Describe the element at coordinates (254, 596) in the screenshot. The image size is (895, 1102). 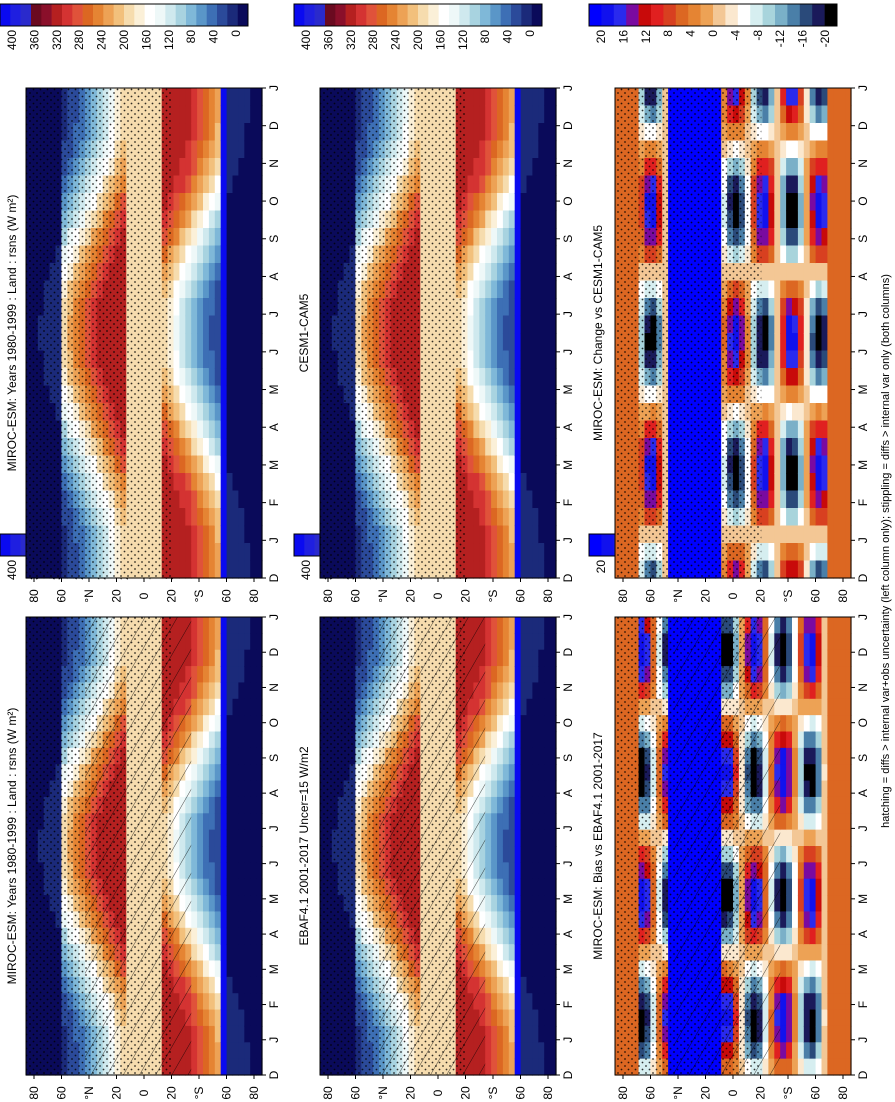
I see `lat-tick-label: 80` at that location.